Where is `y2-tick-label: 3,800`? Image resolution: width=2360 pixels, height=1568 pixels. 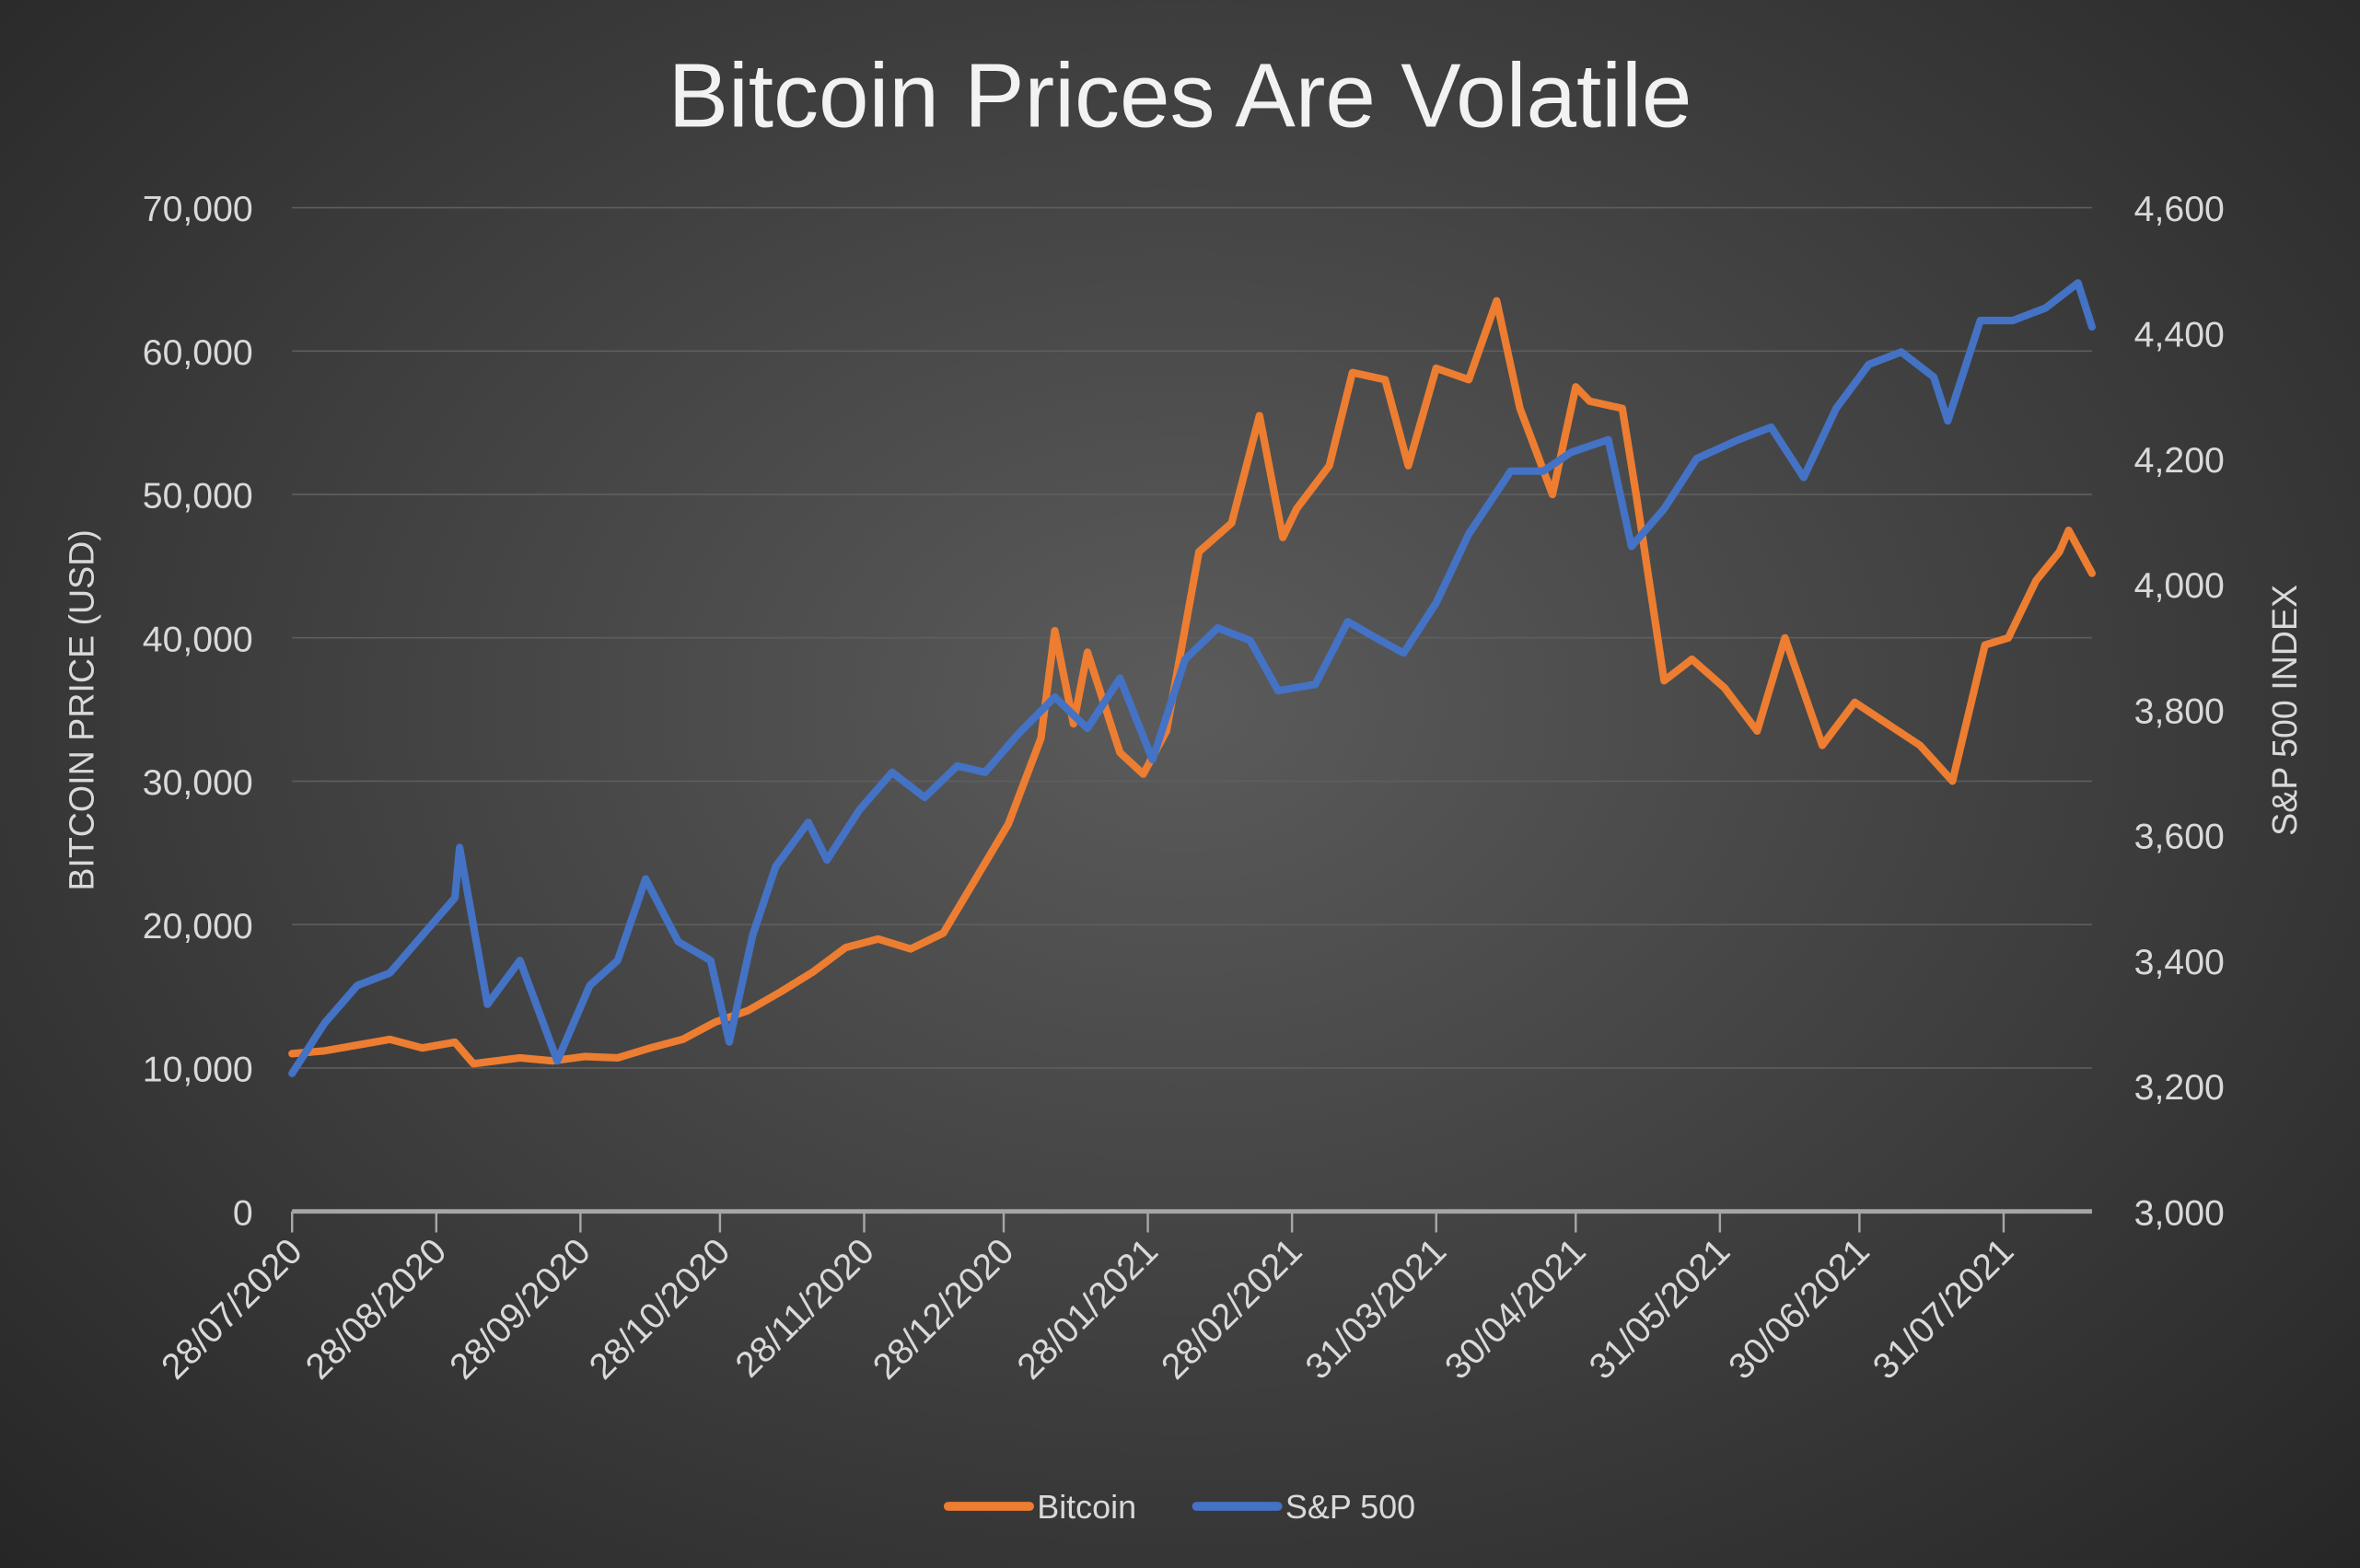
y2-tick-label: 3,800 is located at coordinates (2179, 711).